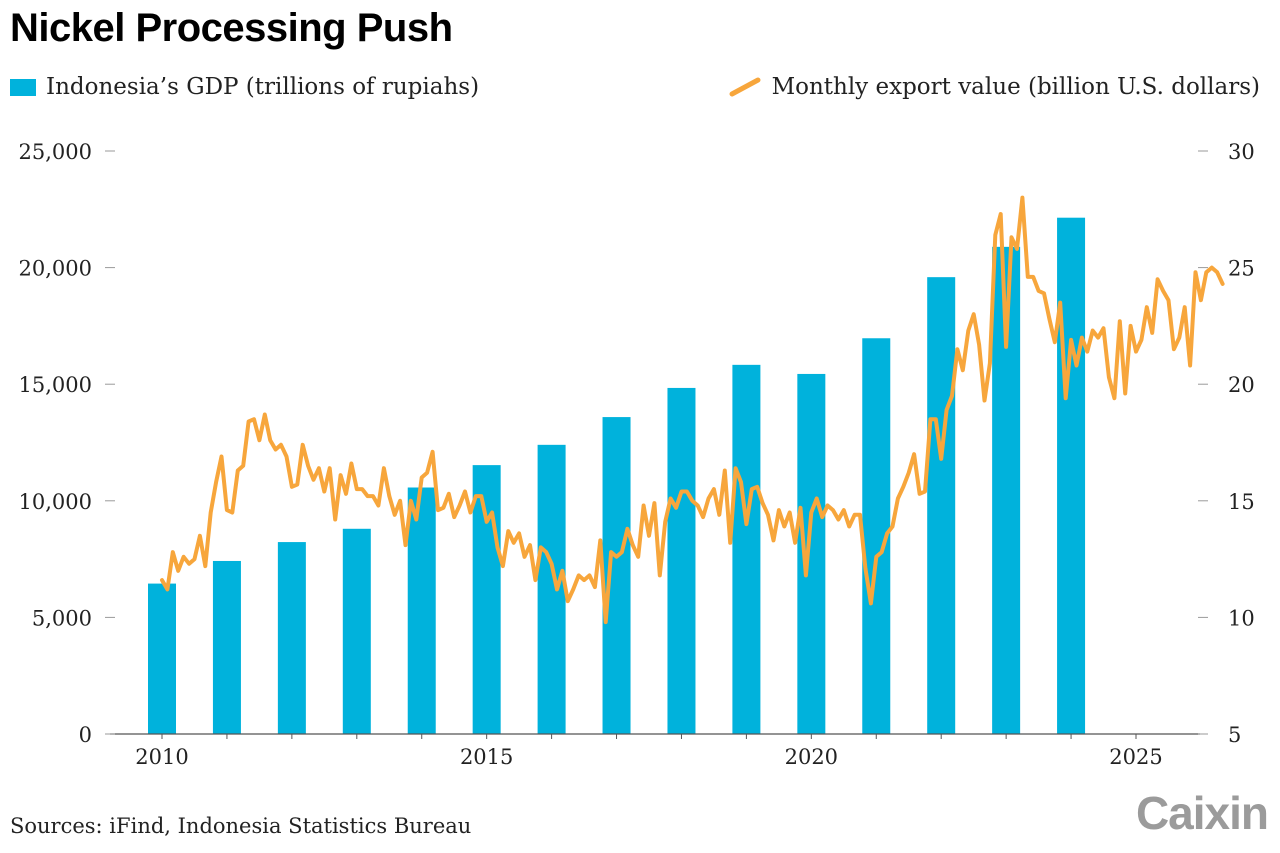 The width and height of the screenshot is (1280, 853). I want to click on x-tick-label-2025: 2025, so click(1135, 757).